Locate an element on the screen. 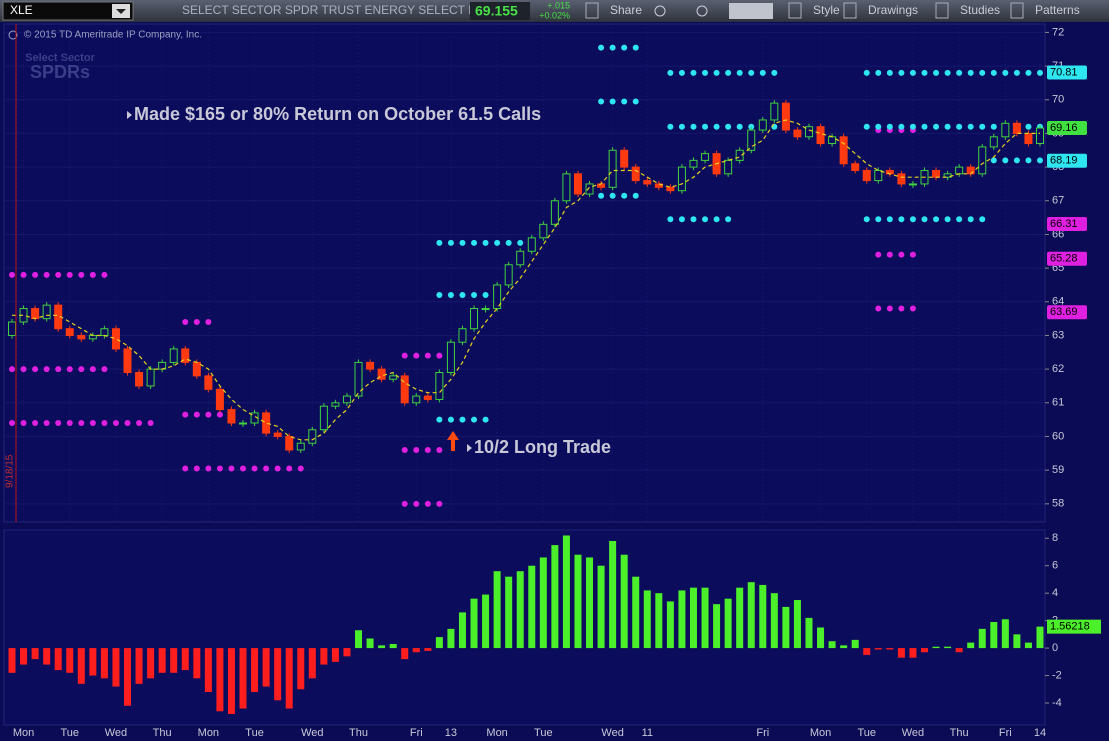 The height and width of the screenshot is (741, 1109). dropdown-arrow is located at coordinates (121, 11).